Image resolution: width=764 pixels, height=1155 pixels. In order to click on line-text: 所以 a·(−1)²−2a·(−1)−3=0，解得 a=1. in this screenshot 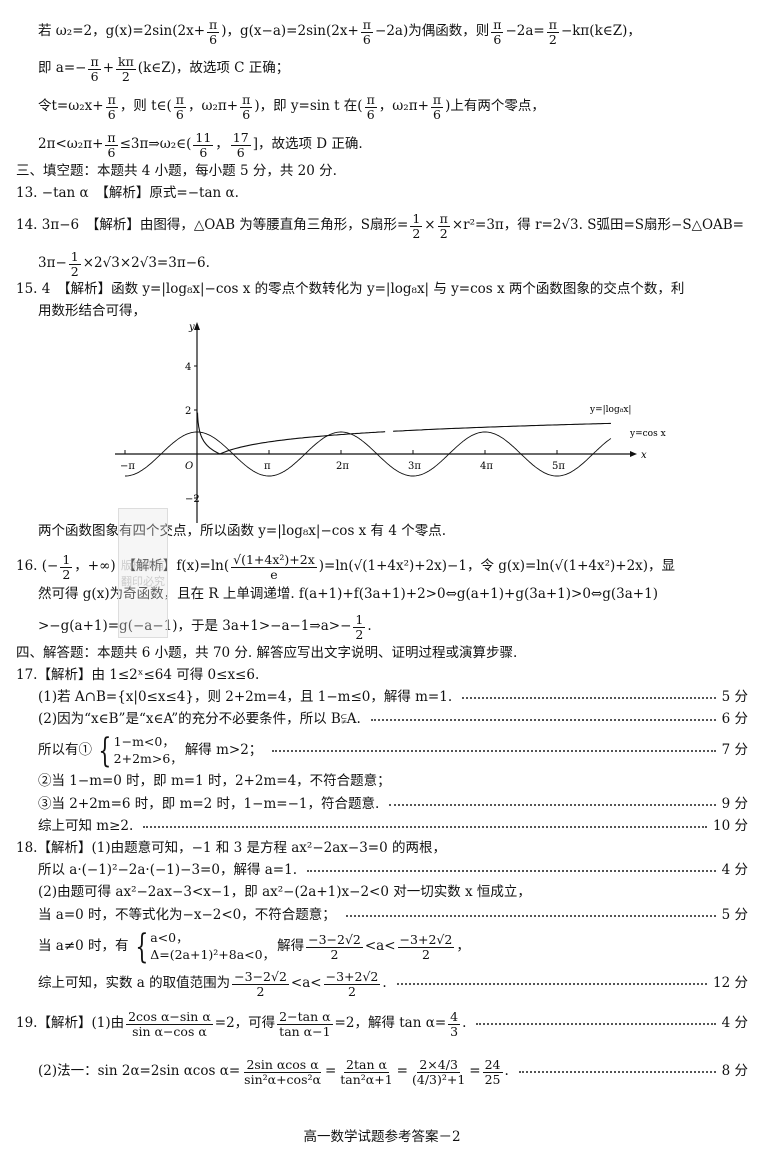, I will do `click(167, 870)`.